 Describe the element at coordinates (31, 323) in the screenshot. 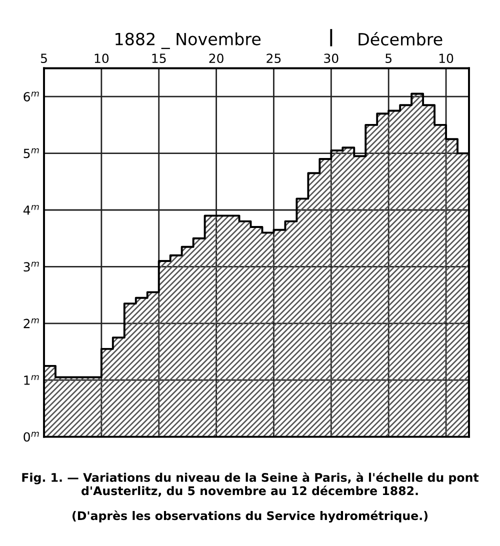

I see `y-tick-label: 2$^{m}$` at that location.